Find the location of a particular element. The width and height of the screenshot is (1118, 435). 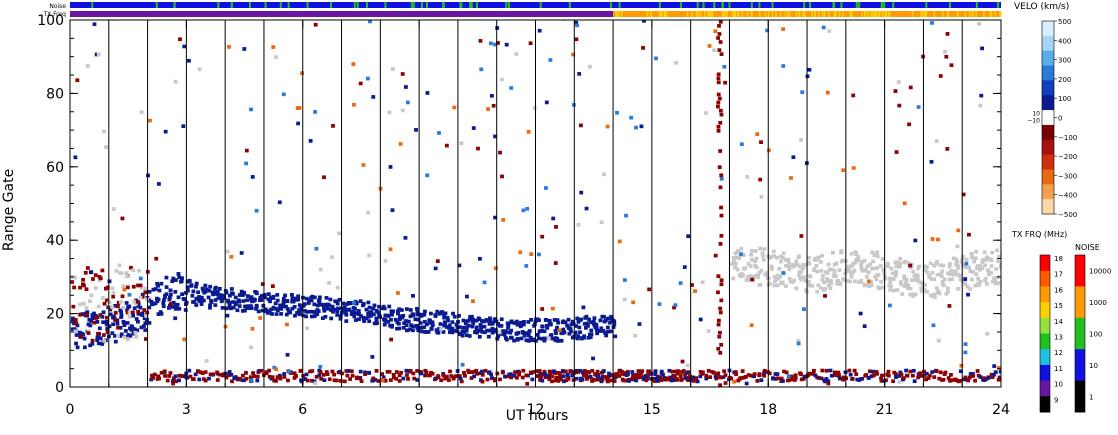

txfreq-bar-segment is located at coordinates (342, 14).